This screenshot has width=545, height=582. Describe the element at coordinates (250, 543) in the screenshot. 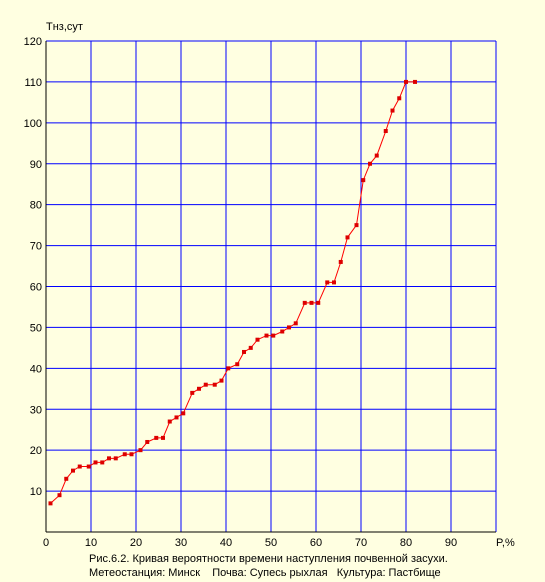

I see `x-tick-labels: 0 10 20 30 40 50 60 70 80 90` at that location.